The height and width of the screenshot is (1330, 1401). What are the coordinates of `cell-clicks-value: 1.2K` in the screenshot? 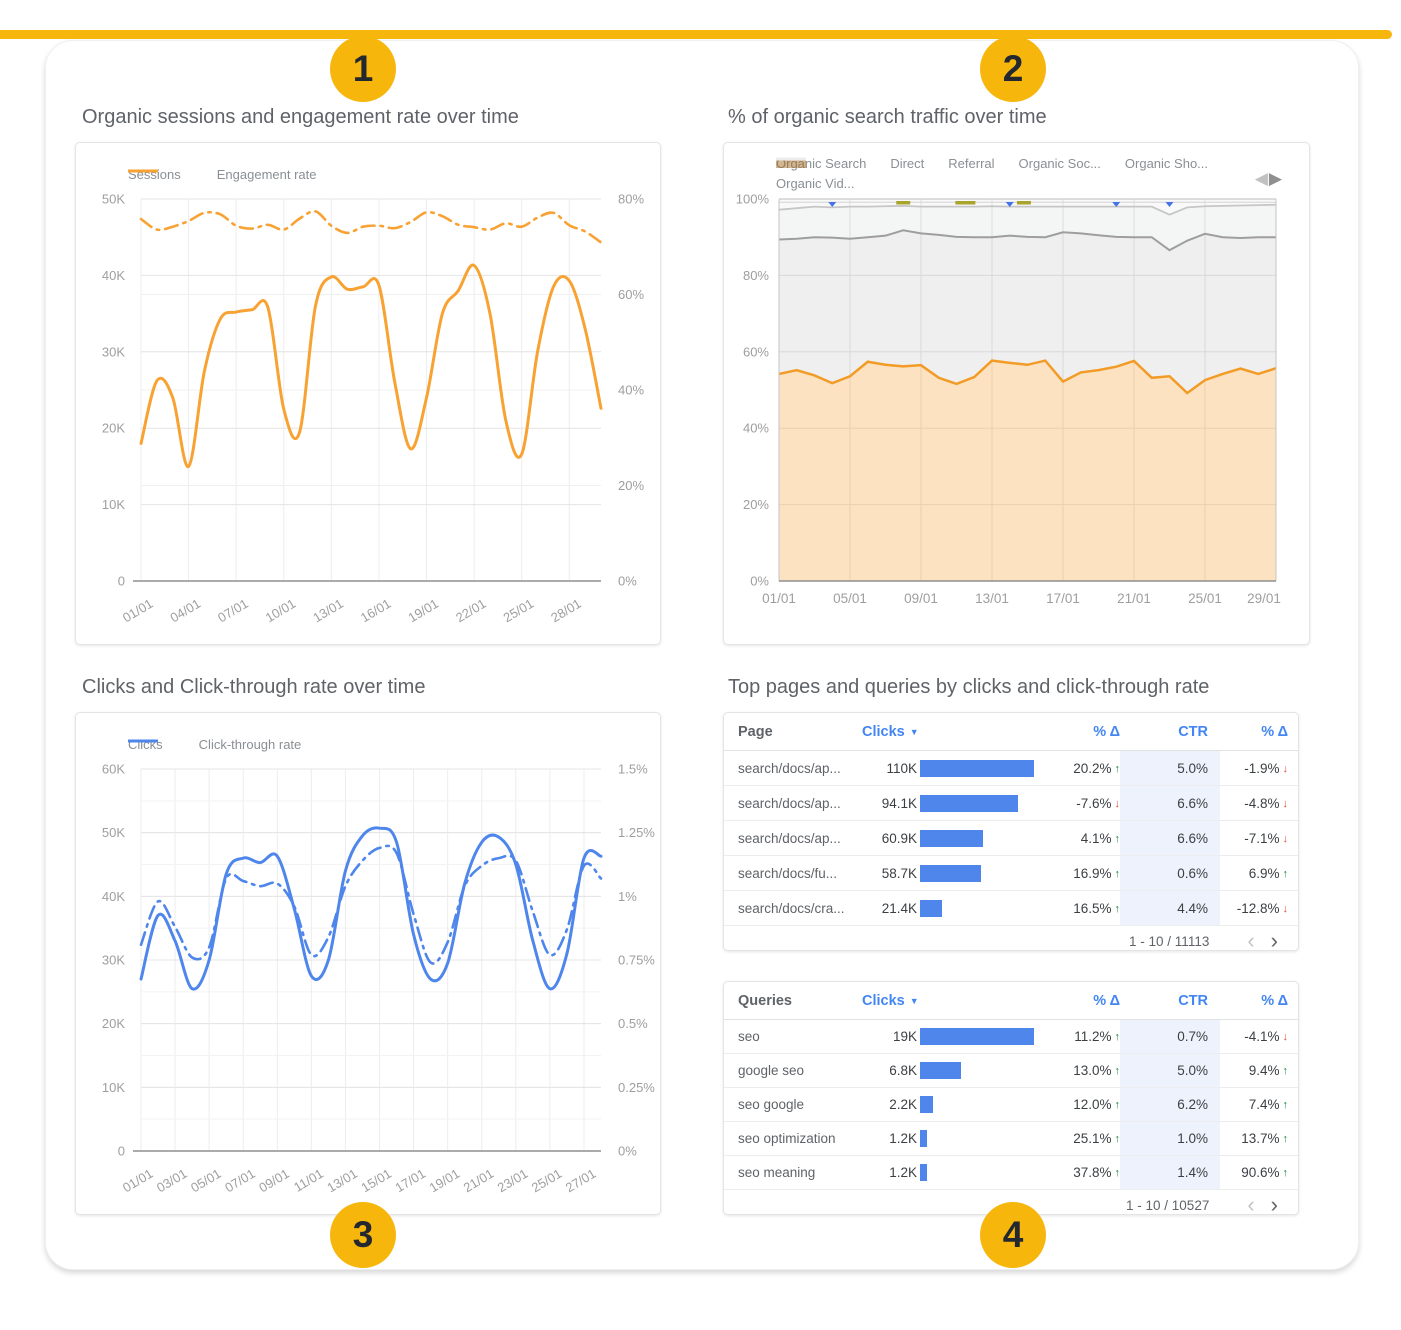 It's located at (903, 1172).